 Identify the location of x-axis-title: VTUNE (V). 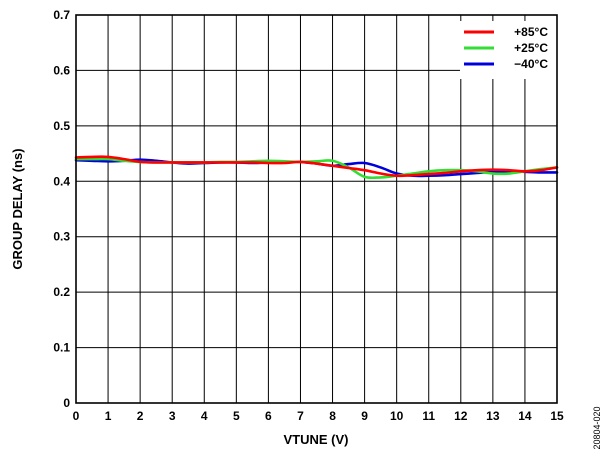
(316, 439).